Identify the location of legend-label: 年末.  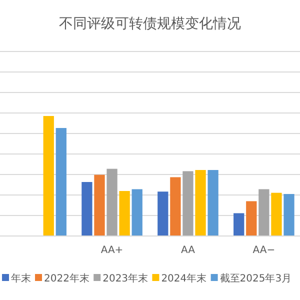
(21, 278).